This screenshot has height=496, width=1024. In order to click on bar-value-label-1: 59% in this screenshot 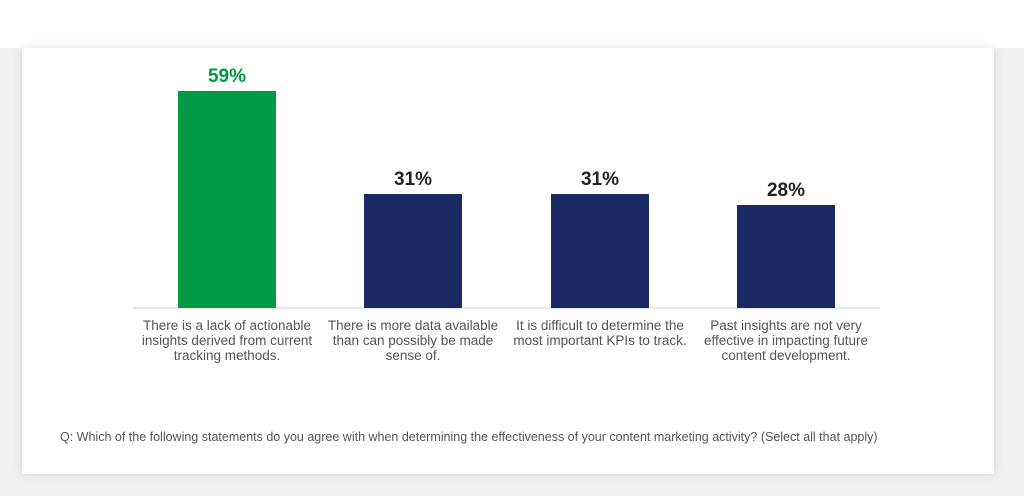, I will do `click(227, 76)`.